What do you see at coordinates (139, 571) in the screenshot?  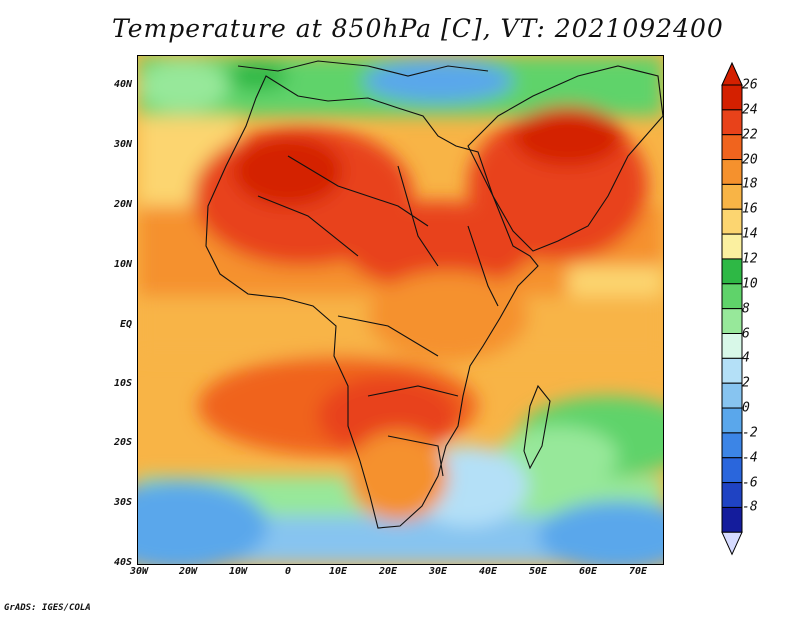 I see `lon-label-30w: 30W` at bounding box center [139, 571].